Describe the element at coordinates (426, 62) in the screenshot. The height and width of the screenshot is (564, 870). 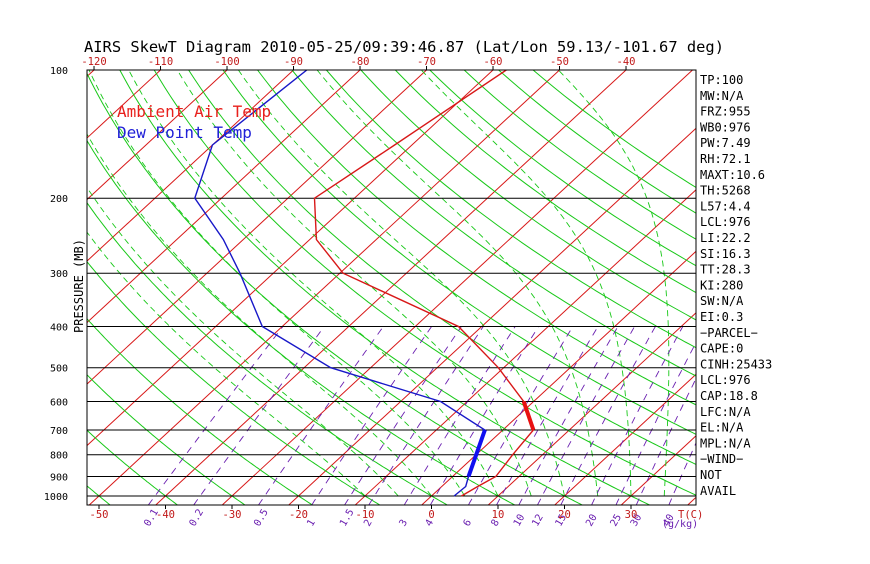
I see `top-temp-tick-label: -70` at that location.